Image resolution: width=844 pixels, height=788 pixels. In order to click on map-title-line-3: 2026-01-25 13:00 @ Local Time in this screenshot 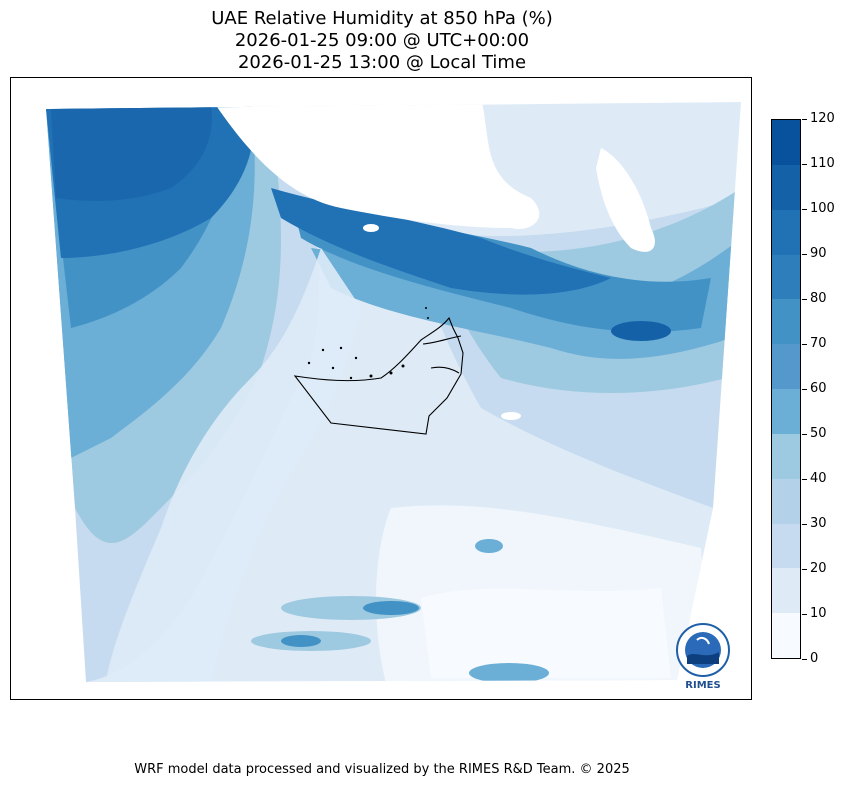, I will do `click(382, 62)`.